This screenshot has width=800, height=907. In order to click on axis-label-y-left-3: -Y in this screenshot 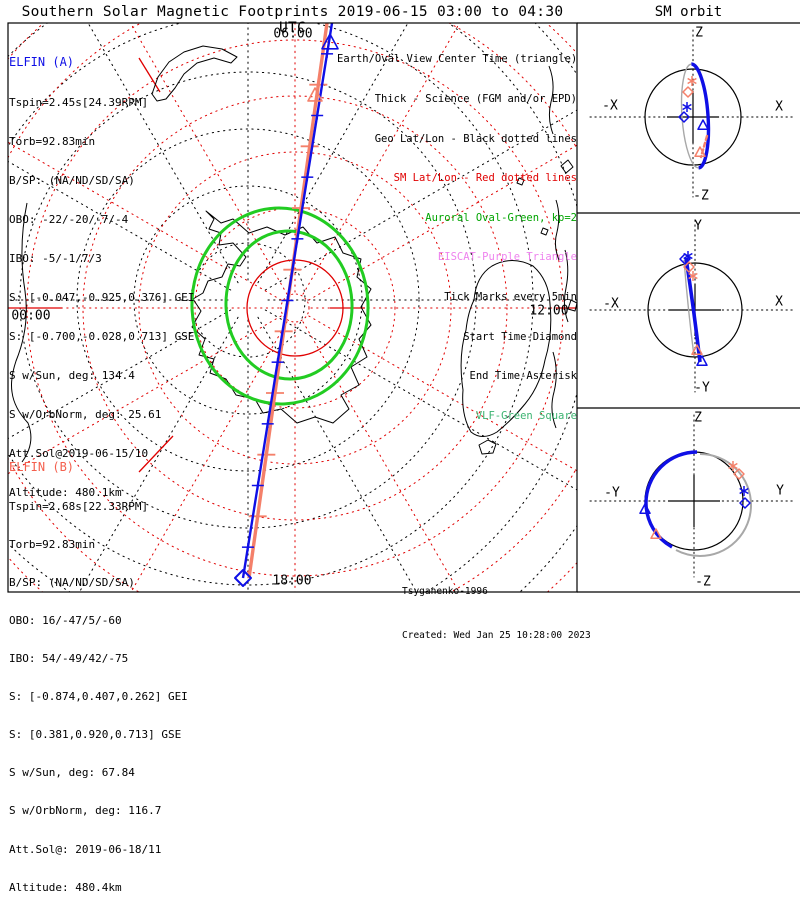, I will do `click(612, 493)`.